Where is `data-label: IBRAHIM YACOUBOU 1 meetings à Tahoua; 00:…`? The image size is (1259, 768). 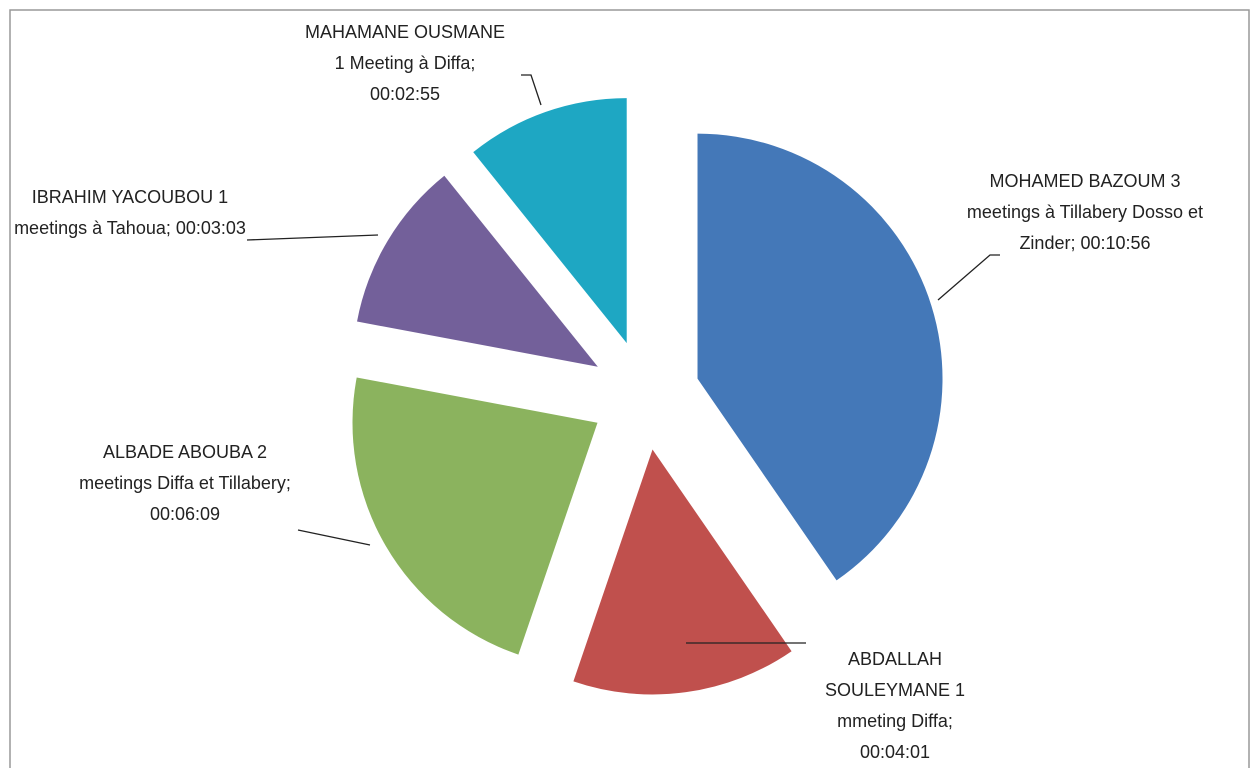
data-label: IBRAHIM YACOUBOU 1 meetings à Tahoua; 00:… is located at coordinates (130, 212).